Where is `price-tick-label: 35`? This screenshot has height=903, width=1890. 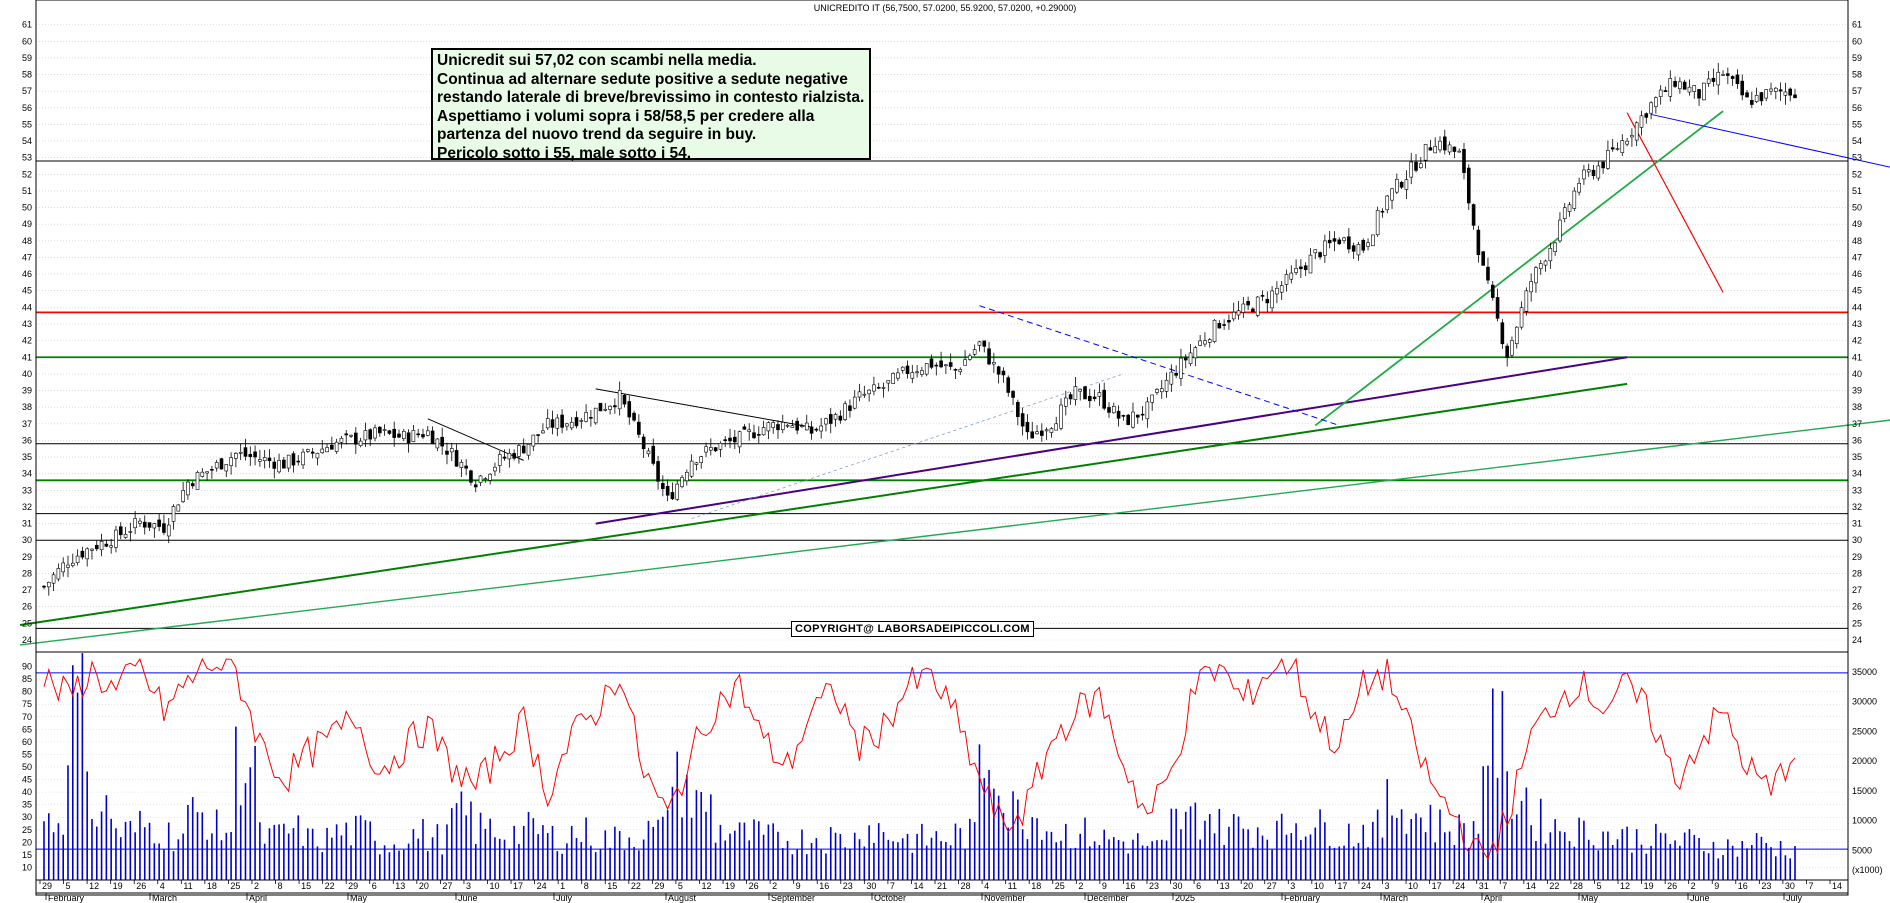 price-tick-label: 35 is located at coordinates (1857, 457).